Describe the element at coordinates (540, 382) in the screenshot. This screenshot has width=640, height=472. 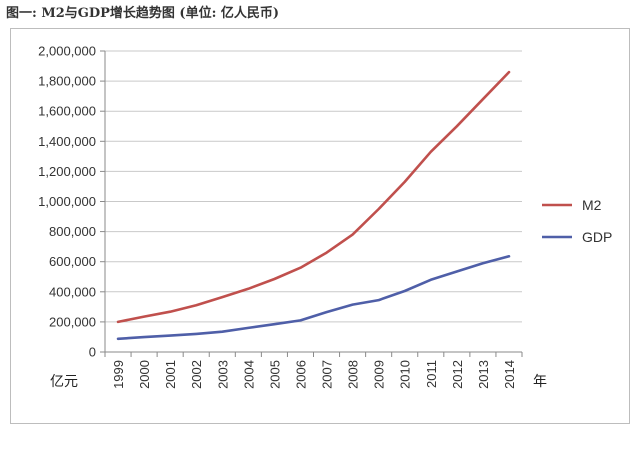
I see `x-axis-label: 年` at that location.